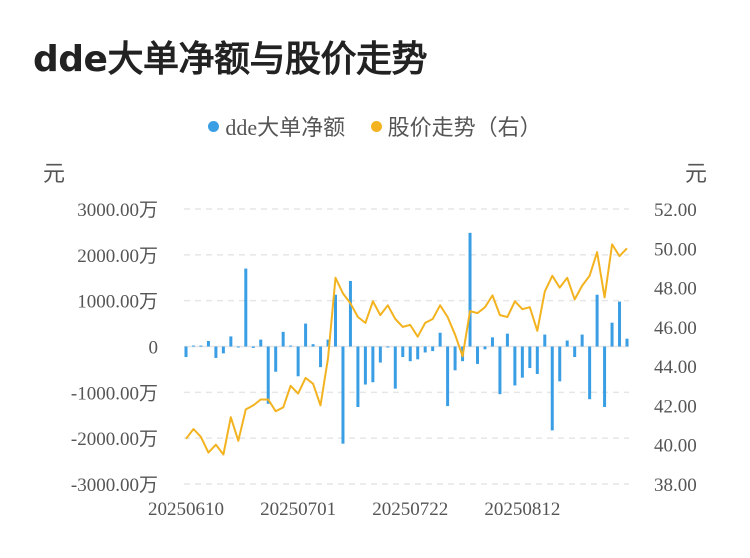 The height and width of the screenshot is (558, 750). I want to click on y-right-tick-label: 52.00, so click(675, 210).